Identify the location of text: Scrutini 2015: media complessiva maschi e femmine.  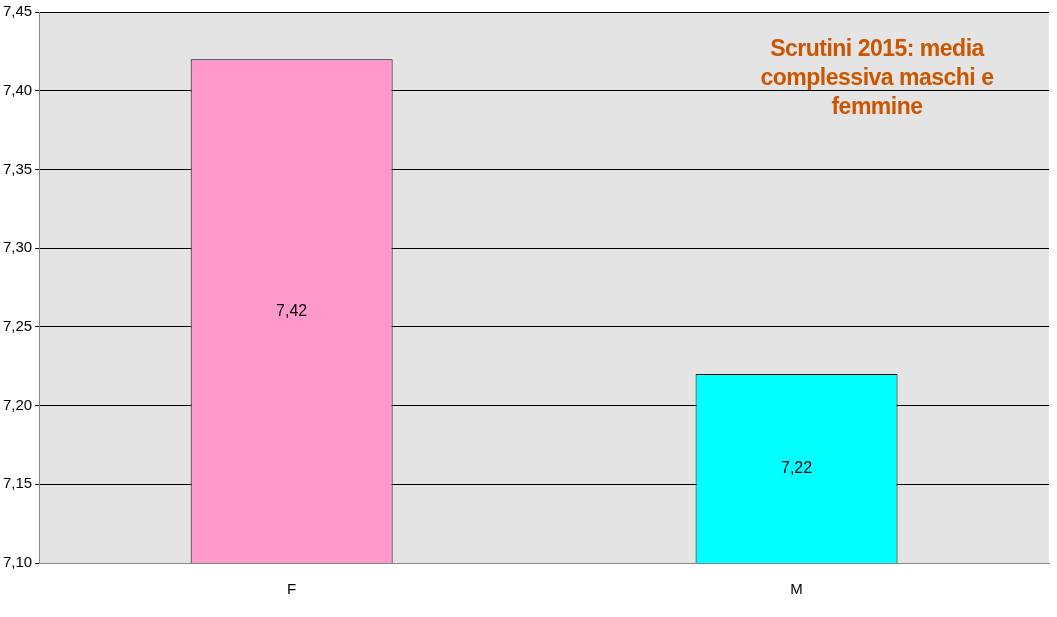
(877, 77).